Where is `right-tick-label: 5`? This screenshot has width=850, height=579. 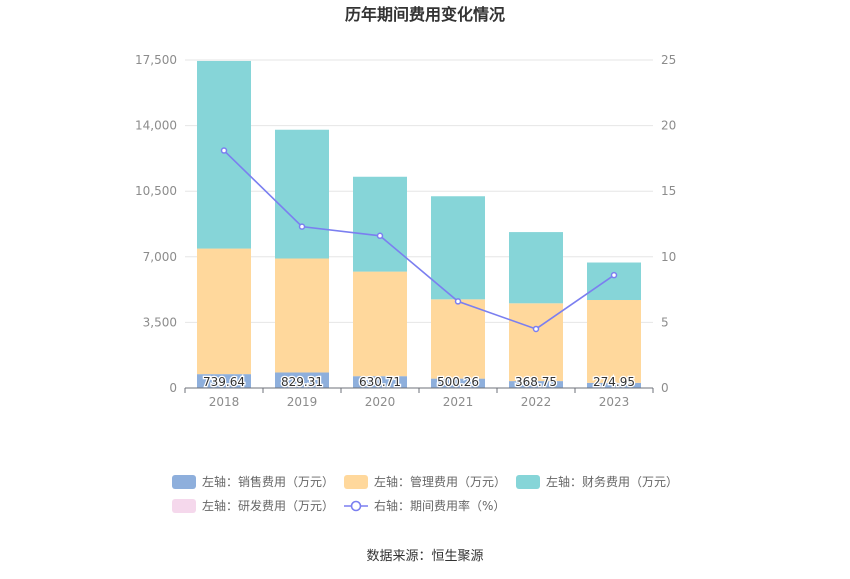
right-tick-label: 5 is located at coordinates (665, 322).